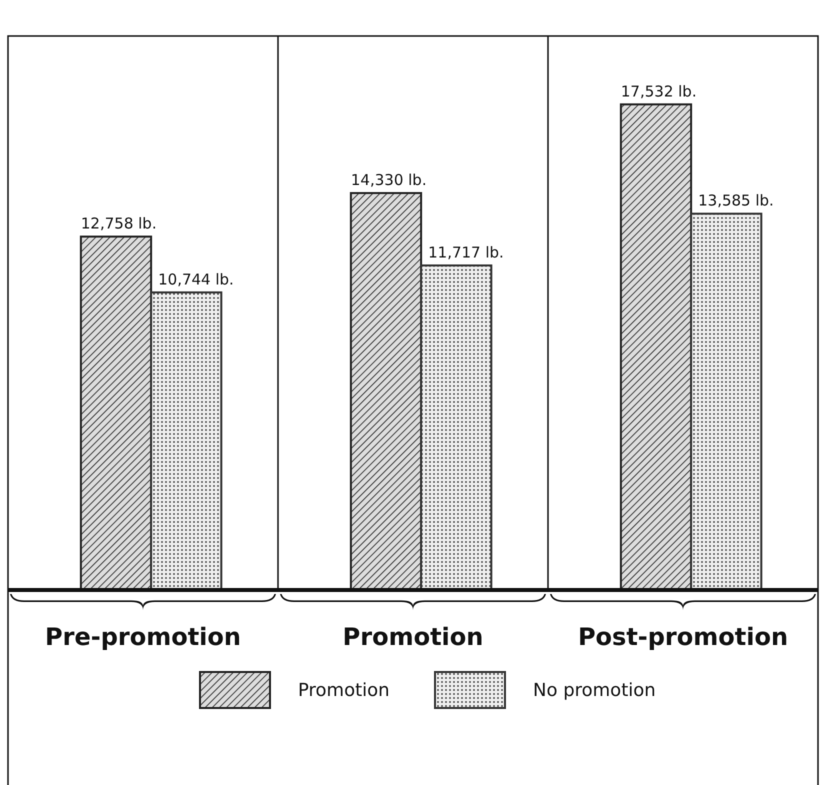  What do you see at coordinates (466, 252) in the screenshot?
I see `data-label: 11,717 lb.` at bounding box center [466, 252].